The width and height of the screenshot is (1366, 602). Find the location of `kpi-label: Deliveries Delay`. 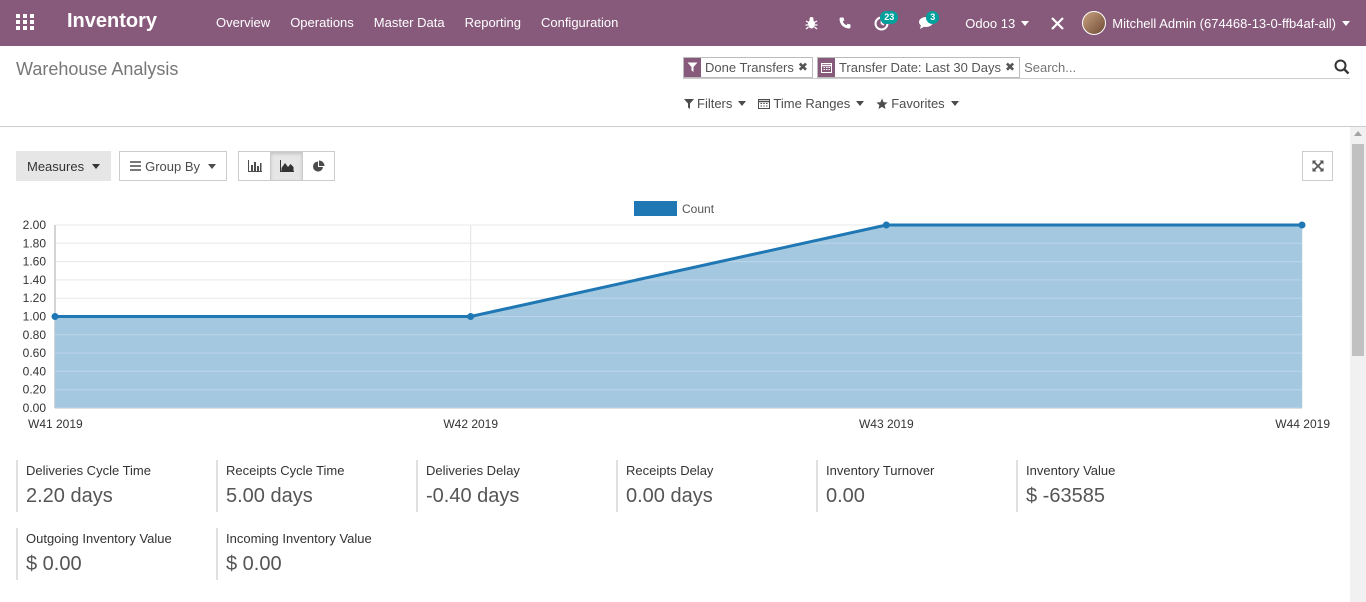

kpi-label: Deliveries Delay is located at coordinates (473, 470).